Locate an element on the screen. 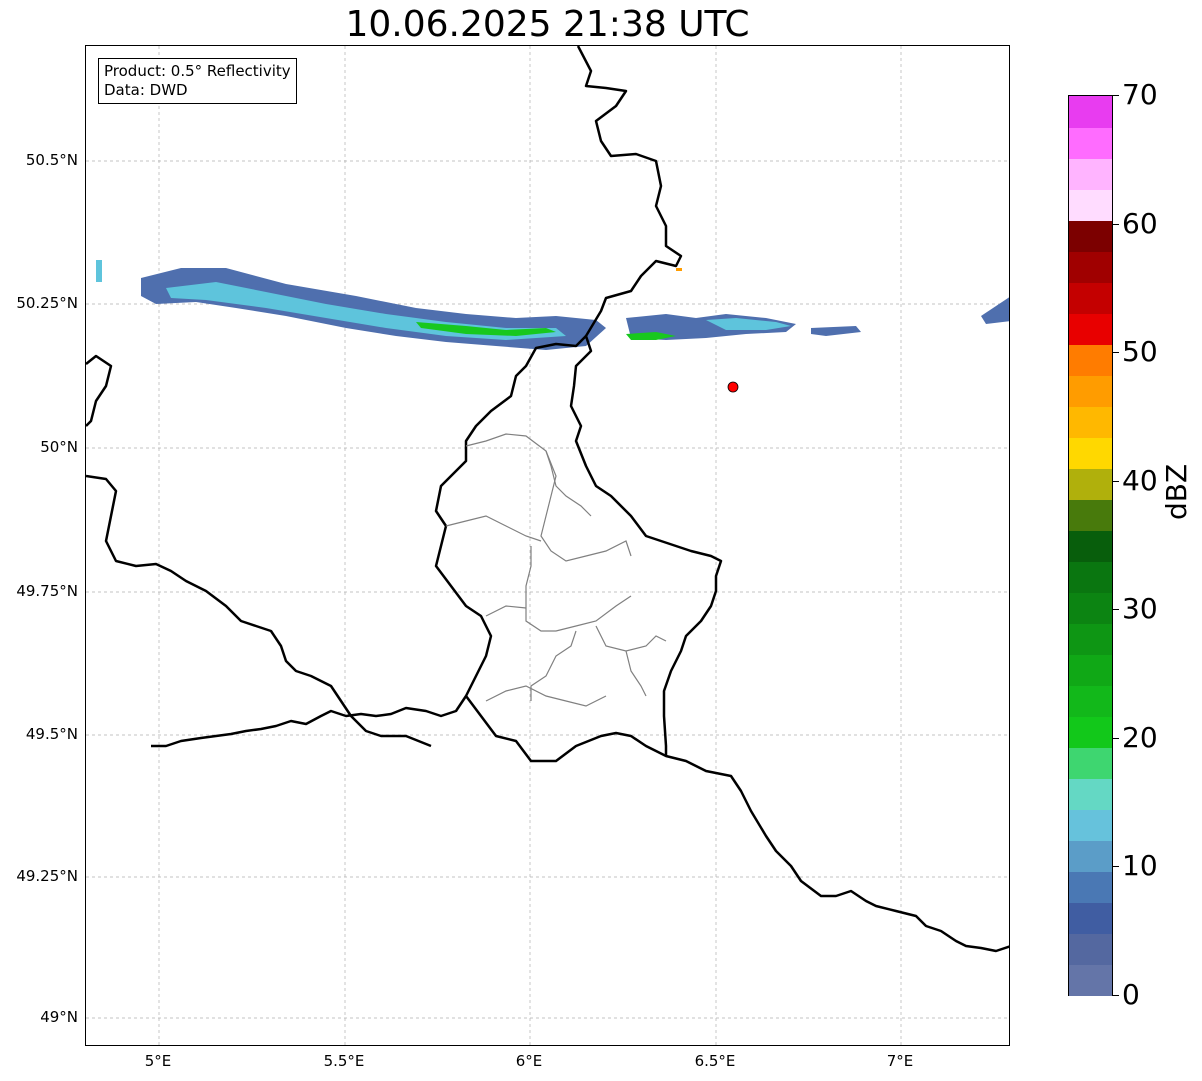 Image resolution: width=1202 pixels, height=1081 pixels. echo-east-cyan is located at coordinates (748, 324).